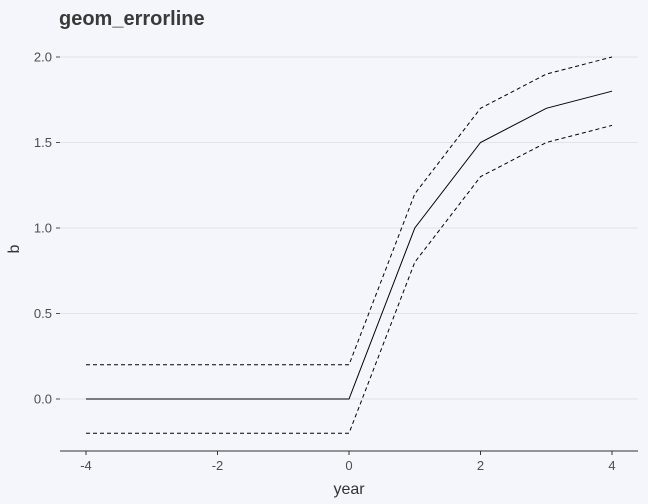  What do you see at coordinates (132, 19) in the screenshot?
I see `chart-title: geom_errorline` at bounding box center [132, 19].